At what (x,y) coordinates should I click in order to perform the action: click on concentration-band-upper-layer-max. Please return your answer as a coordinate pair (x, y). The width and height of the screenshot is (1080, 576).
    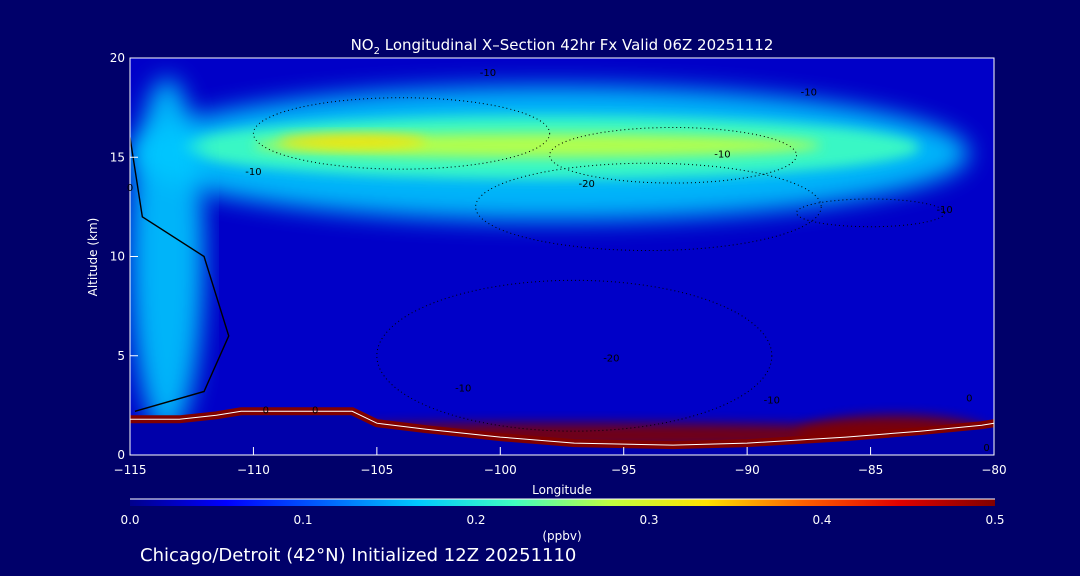
    Looking at the image, I should click on (352, 141).